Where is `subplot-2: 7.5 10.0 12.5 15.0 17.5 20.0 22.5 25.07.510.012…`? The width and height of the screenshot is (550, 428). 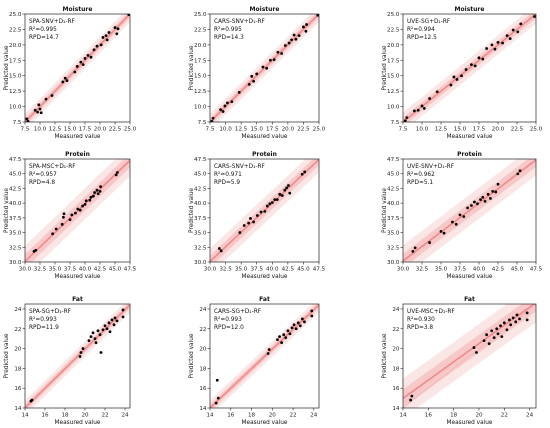 subplot-2: 7.5 10.0 12.5 15.0 17.5 20.0 22.5 25.07.510.012… is located at coordinates (257, 73).